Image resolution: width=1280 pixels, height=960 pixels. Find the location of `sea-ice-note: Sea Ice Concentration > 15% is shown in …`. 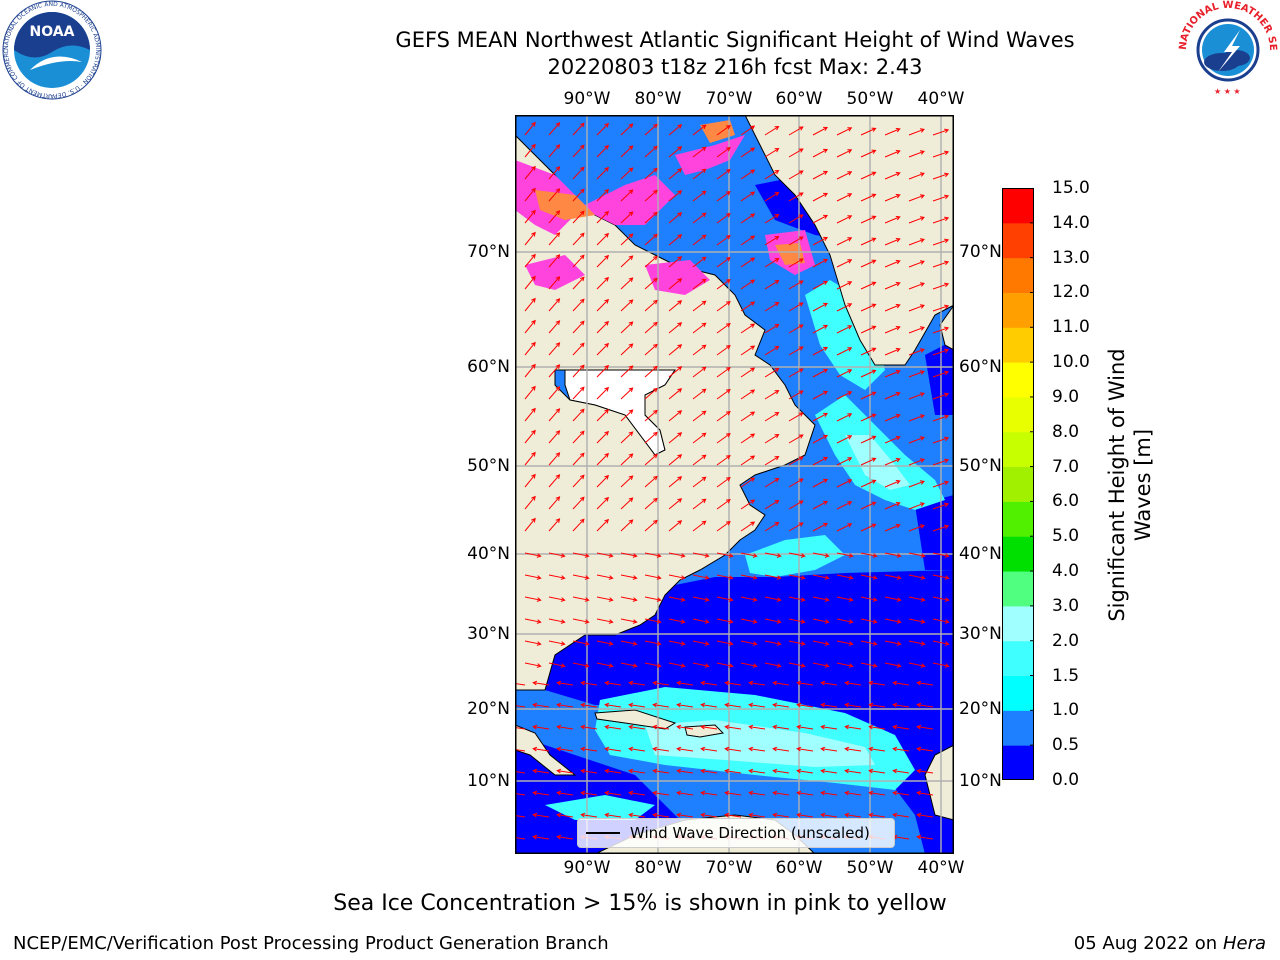

sea-ice-note: Sea Ice Concentration > 15% is shown in … is located at coordinates (640, 903).